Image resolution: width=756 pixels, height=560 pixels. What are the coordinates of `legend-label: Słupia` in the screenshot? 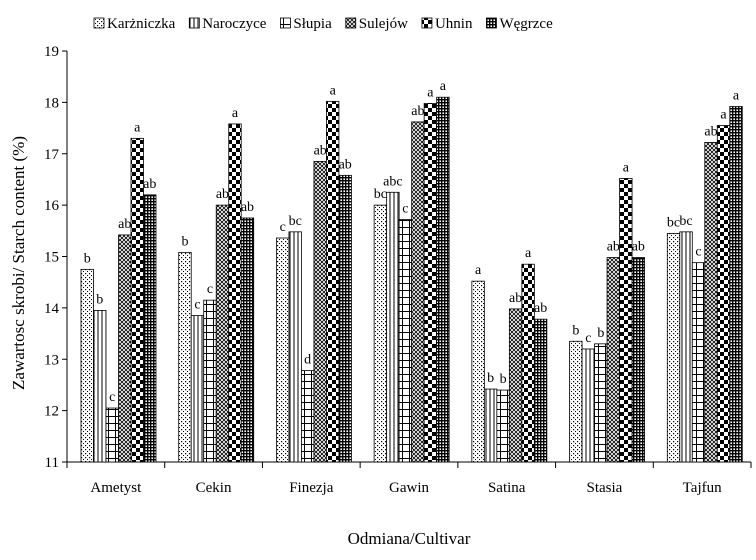 It's located at (312, 24).